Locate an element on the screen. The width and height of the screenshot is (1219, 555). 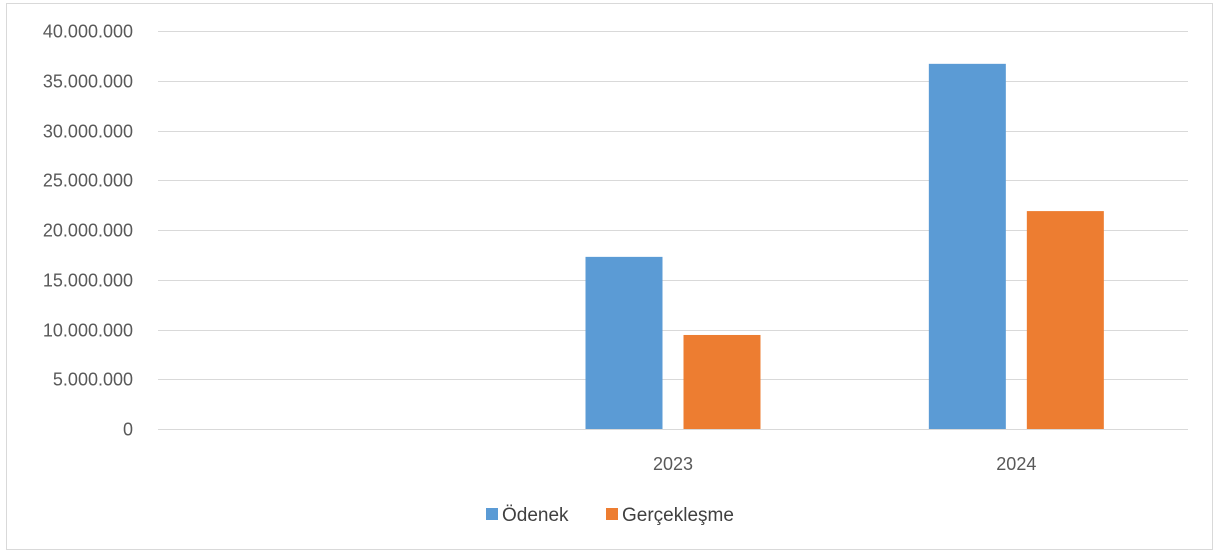
legend-label: Gerçekleşme is located at coordinates (678, 515).